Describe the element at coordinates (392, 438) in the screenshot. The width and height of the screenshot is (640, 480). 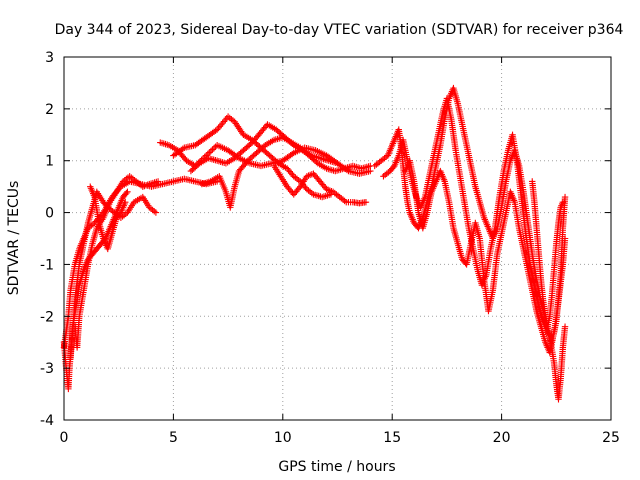
I see `x-tick-label: 15` at that location.